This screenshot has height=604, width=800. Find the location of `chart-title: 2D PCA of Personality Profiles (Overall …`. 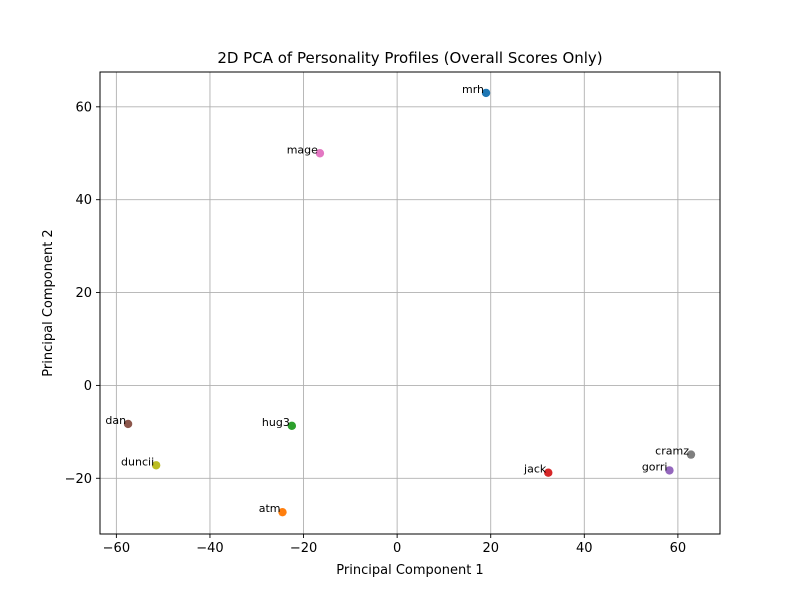

chart-title: 2D PCA of Personality Profiles (Overall … is located at coordinates (409, 58).